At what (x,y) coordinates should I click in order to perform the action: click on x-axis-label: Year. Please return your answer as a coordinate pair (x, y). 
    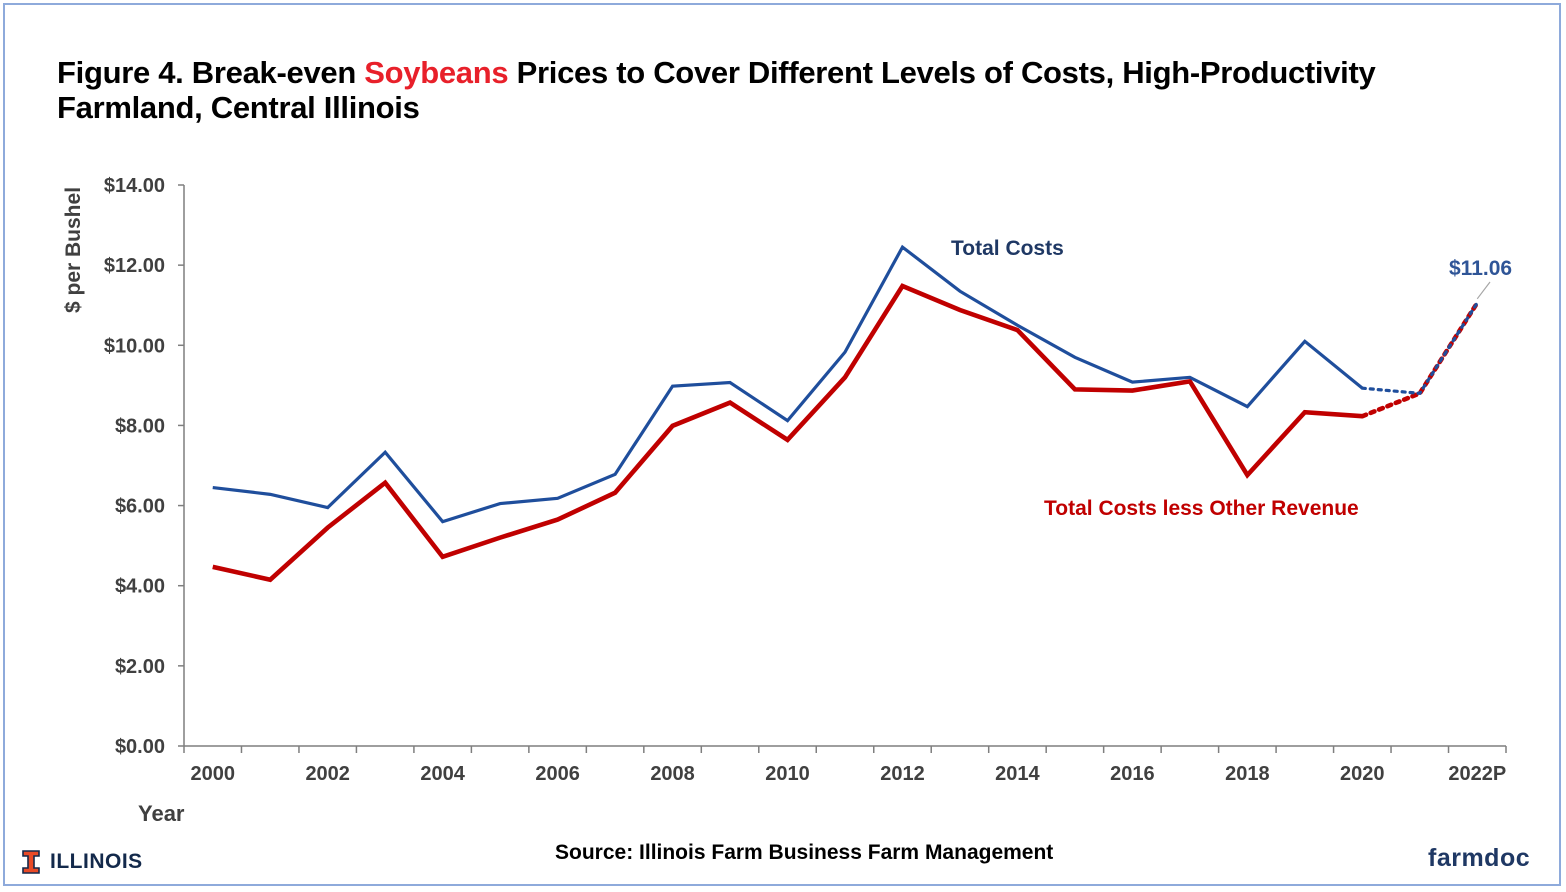
    Looking at the image, I should click on (161, 813).